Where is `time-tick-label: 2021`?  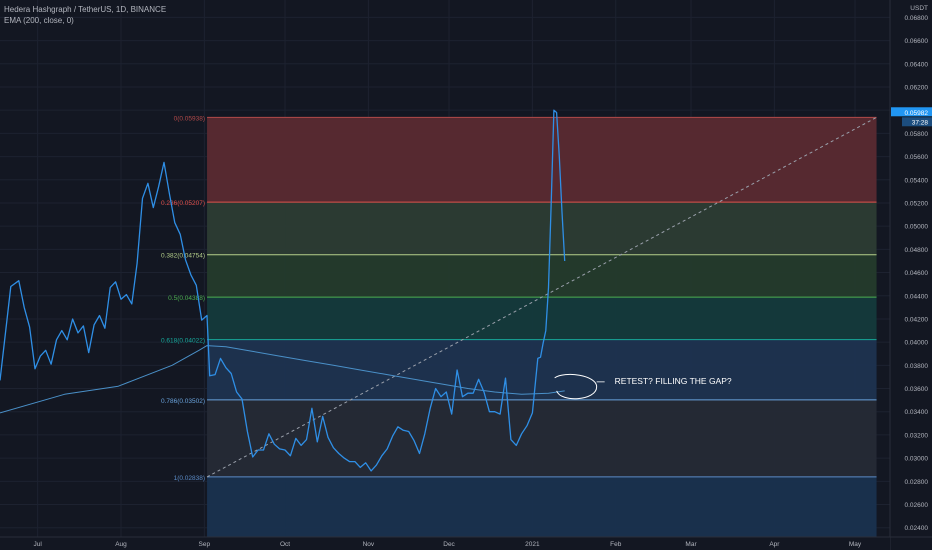
time-tick-label: 2021 is located at coordinates (532, 544).